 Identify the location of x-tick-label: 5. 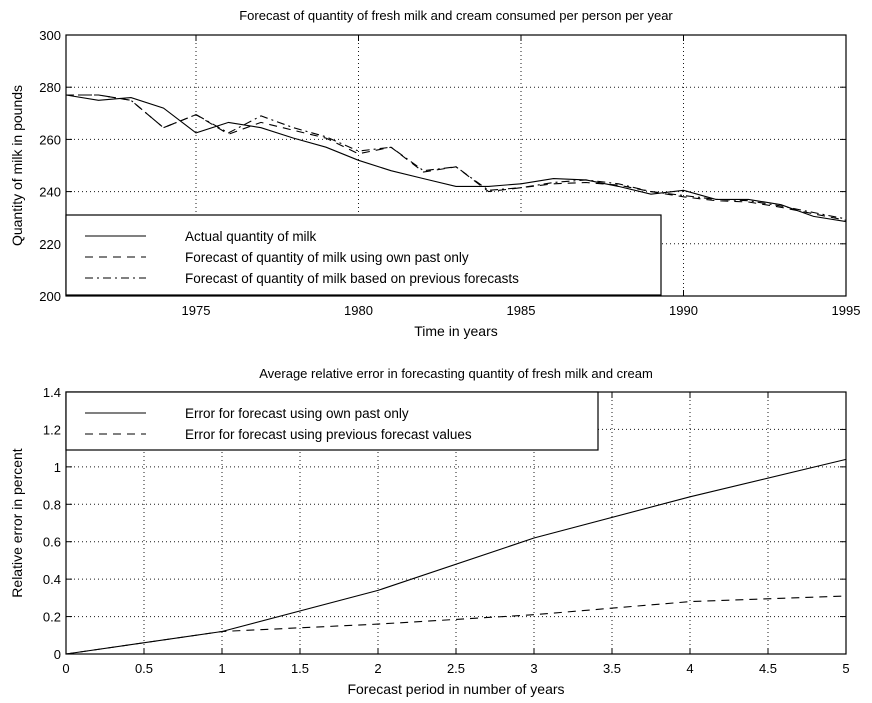
(845, 668).